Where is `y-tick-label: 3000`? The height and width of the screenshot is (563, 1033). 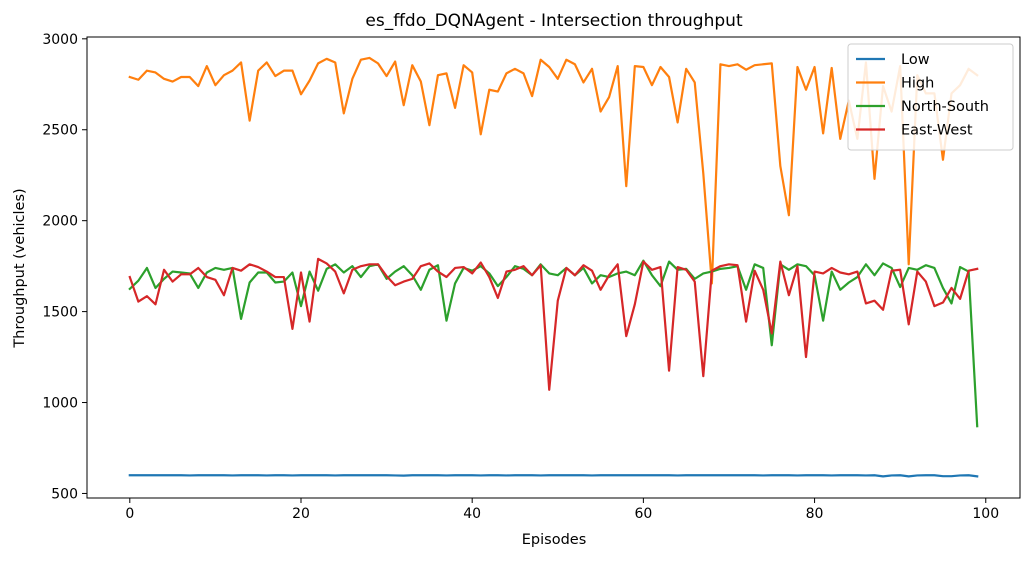 y-tick-label: 3000 is located at coordinates (60, 40).